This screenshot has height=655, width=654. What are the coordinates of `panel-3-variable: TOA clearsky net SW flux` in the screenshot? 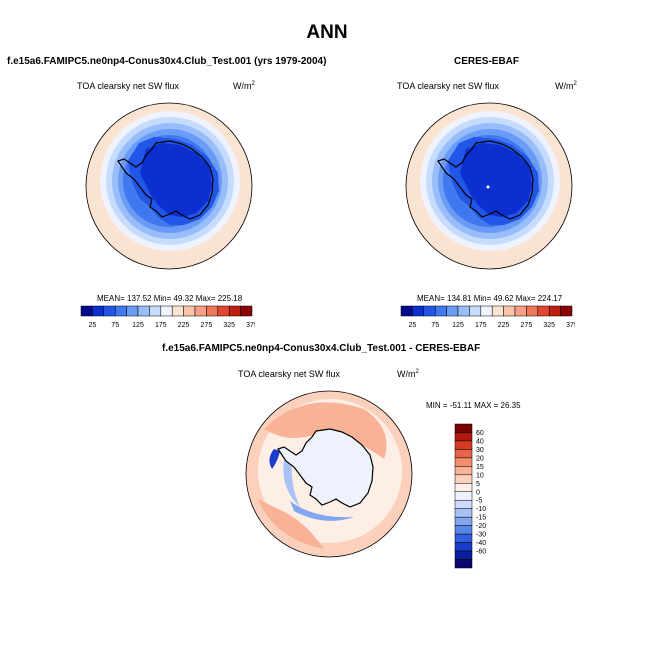 It's located at (289, 374).